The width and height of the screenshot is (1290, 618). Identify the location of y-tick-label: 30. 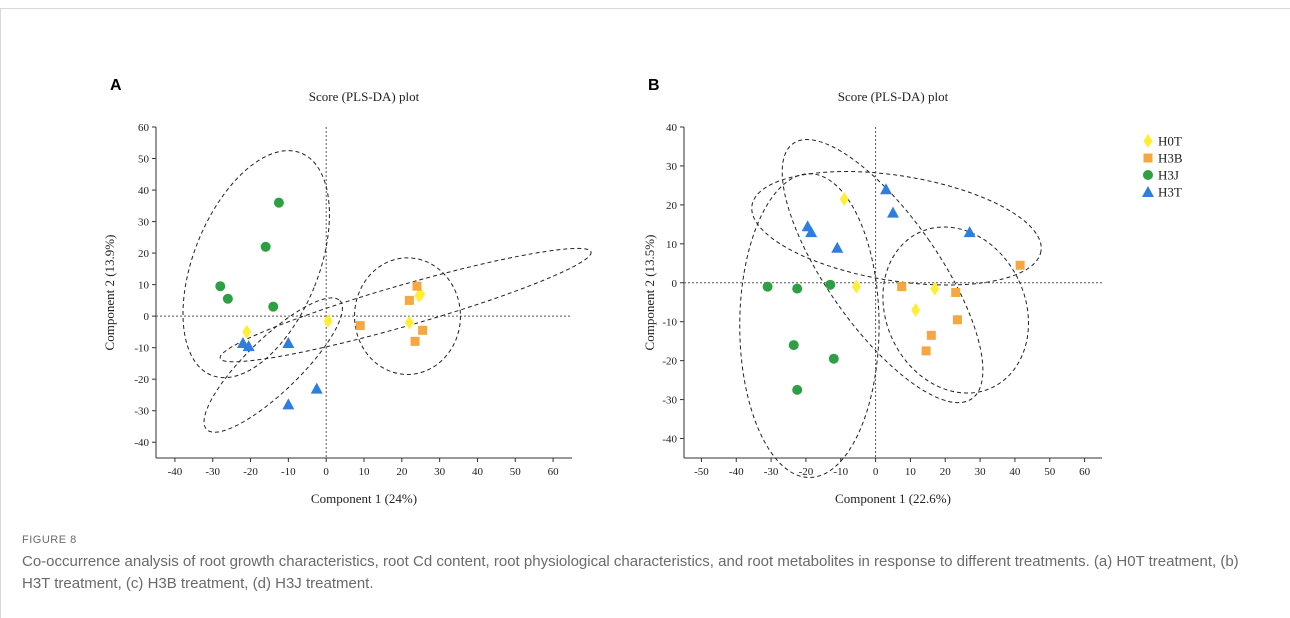
(144, 223).